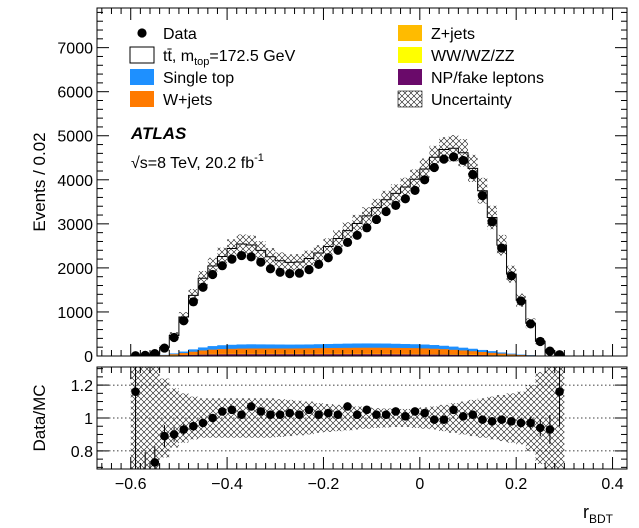 Image resolution: width=639 pixels, height=528 pixels. Describe the element at coordinates (410, 55) in the screenshot. I see `legend-swatch-ww-wz-zz` at that location.